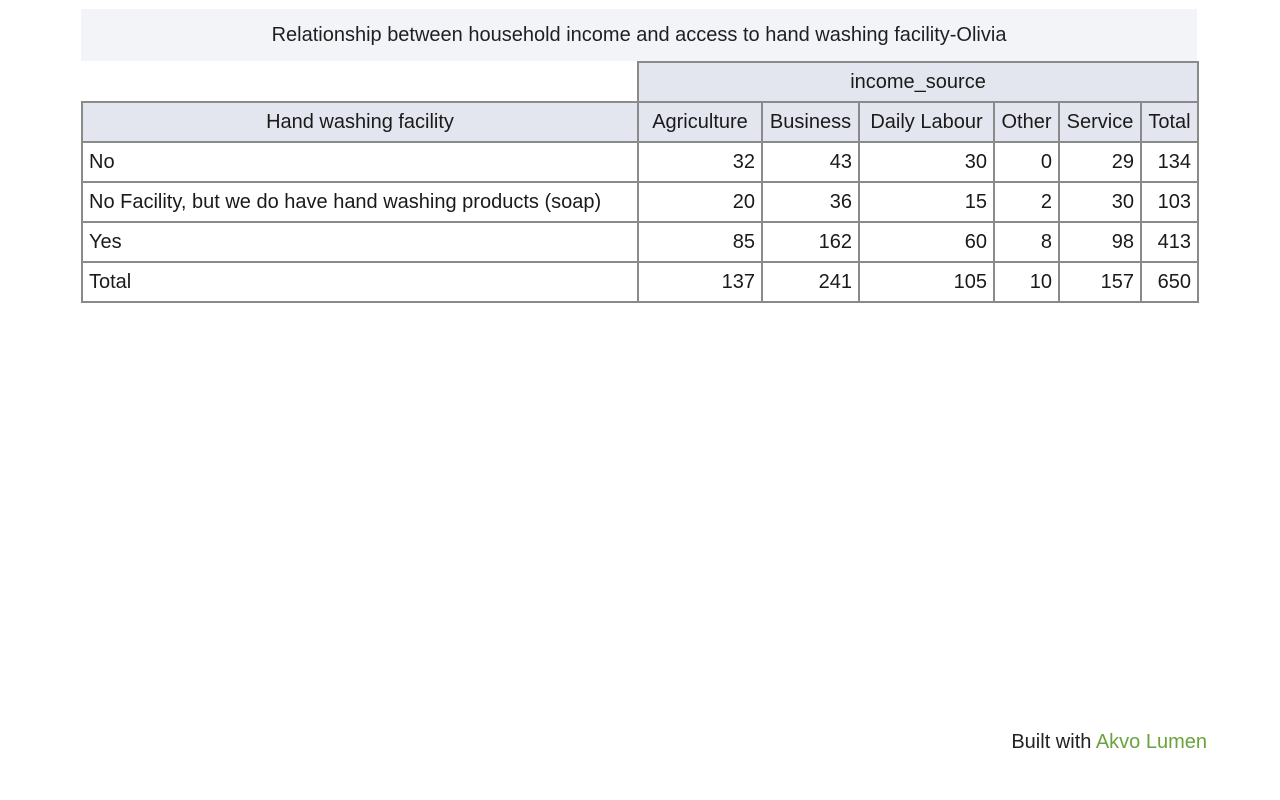 This screenshot has width=1280, height=800. I want to click on table-cell: 85, so click(700, 242).